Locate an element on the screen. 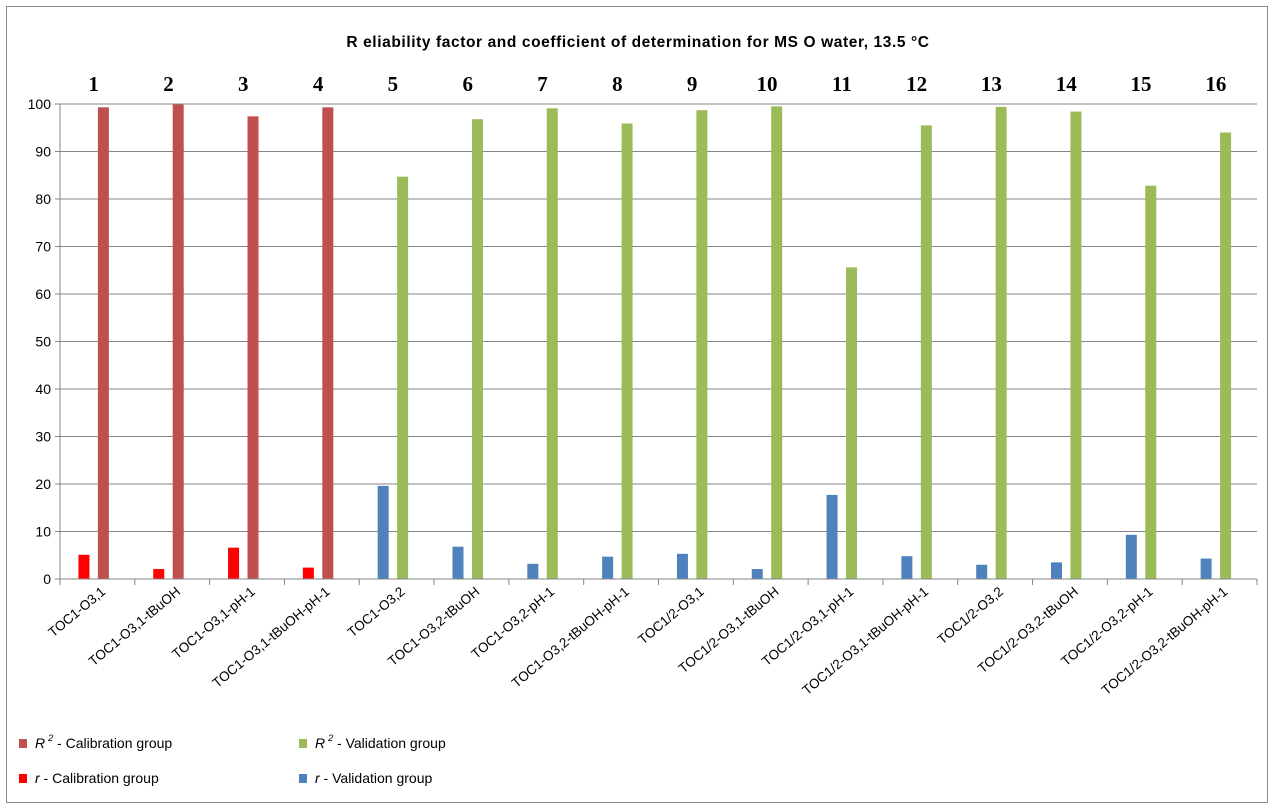 The image size is (1276, 809). column-number: 8 is located at coordinates (617, 84).